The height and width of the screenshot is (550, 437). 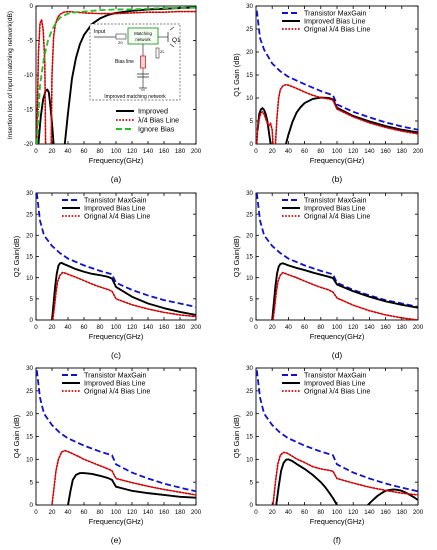 What do you see at coordinates (29, 75) in the screenshot?
I see `y-tick-label: -10` at bounding box center [29, 75].